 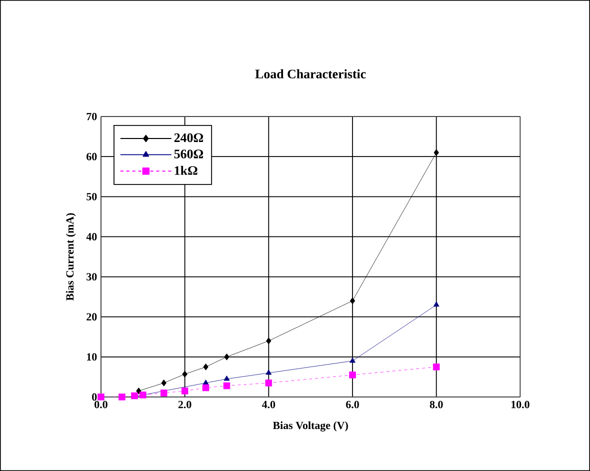 I want to click on y-tick-label: 60, so click(x=91, y=156).